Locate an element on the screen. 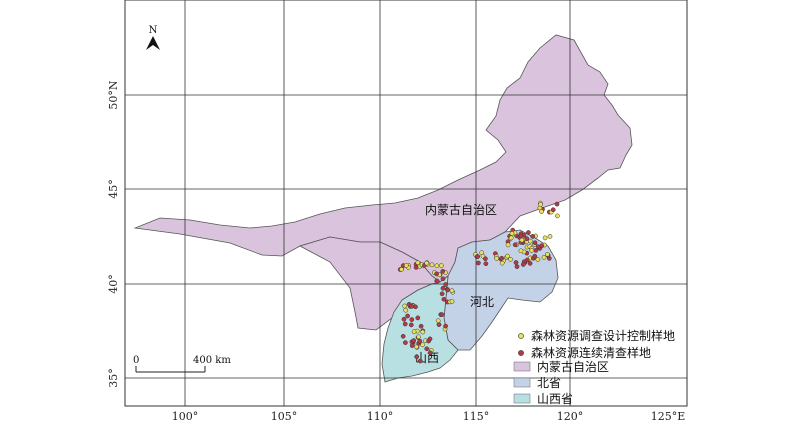  lon-tick-105: 105° is located at coordinates (284, 416).